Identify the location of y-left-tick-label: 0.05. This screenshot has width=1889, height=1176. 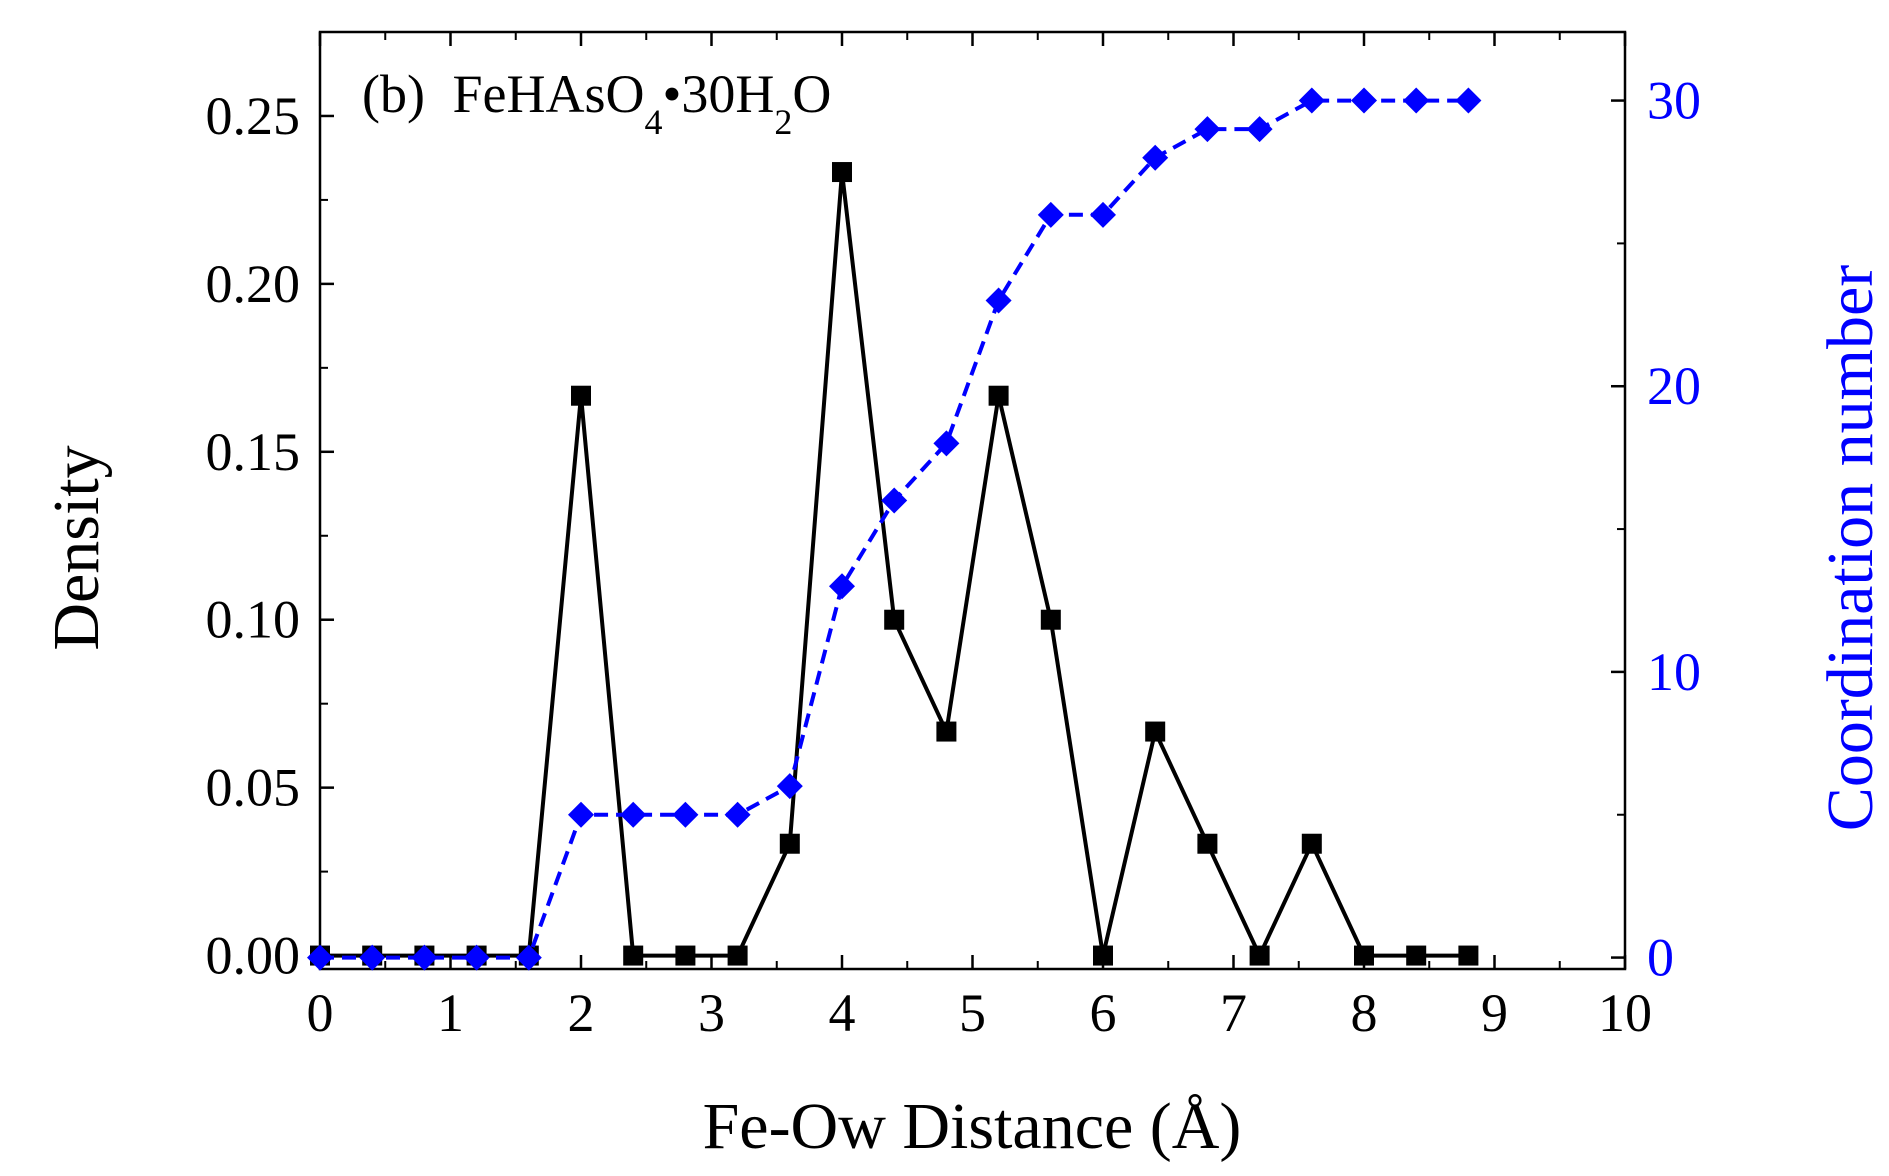
(253, 788).